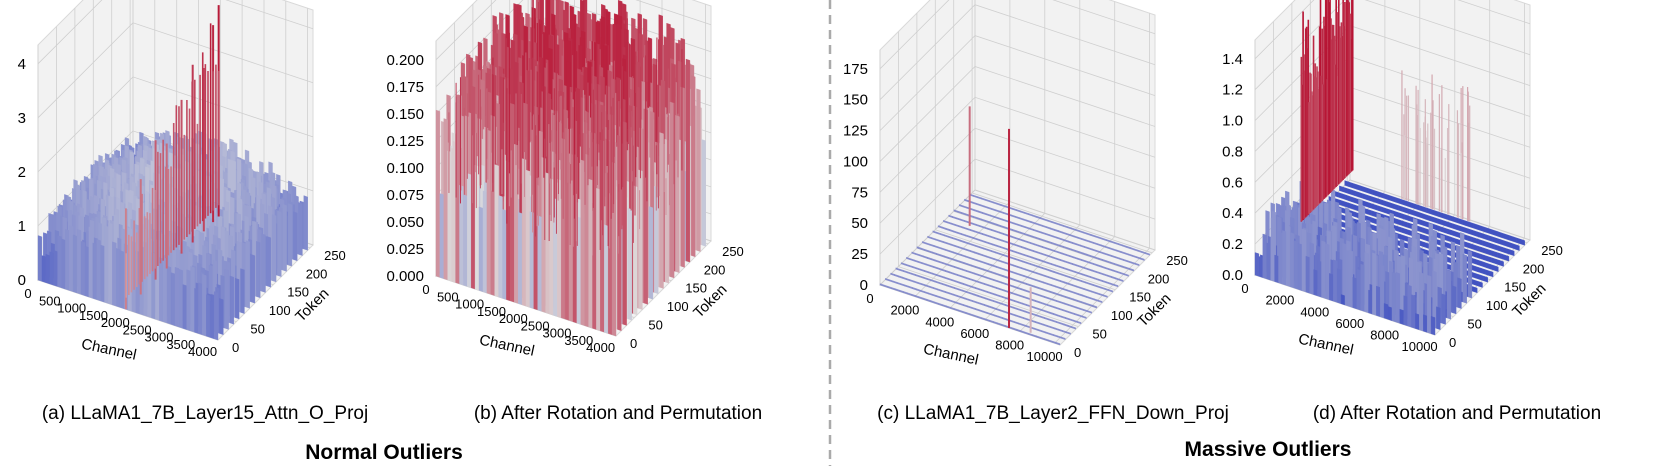 This screenshot has width=1661, height=466. What do you see at coordinates (1043, 136) in the screenshot?
I see `grid-line-y` at bounding box center [1043, 136].